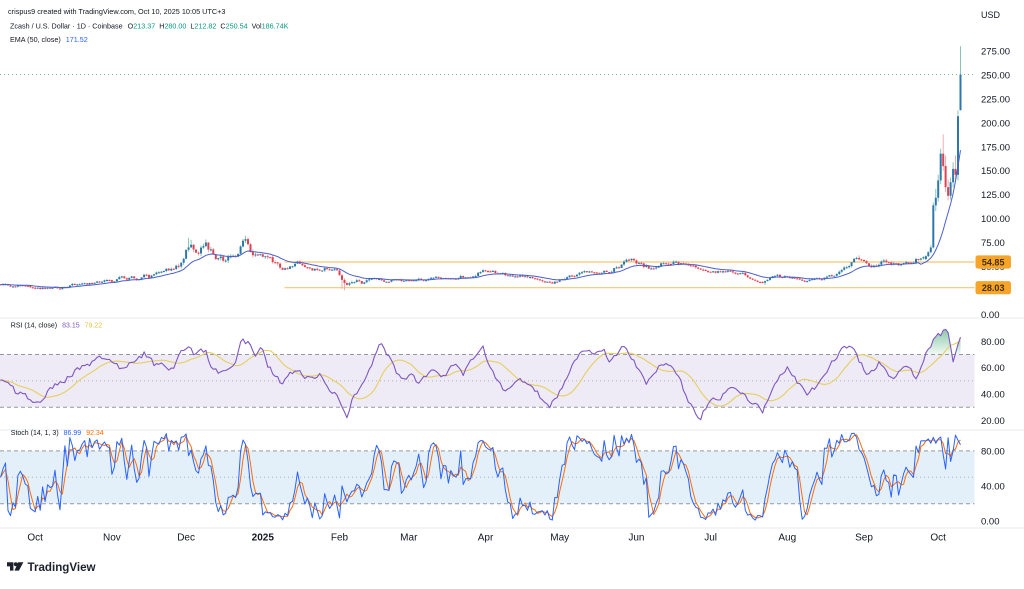 This screenshot has height=589, width=1024. What do you see at coordinates (995, 99) in the screenshot?
I see `svg-text: 225.00` at bounding box center [995, 99].